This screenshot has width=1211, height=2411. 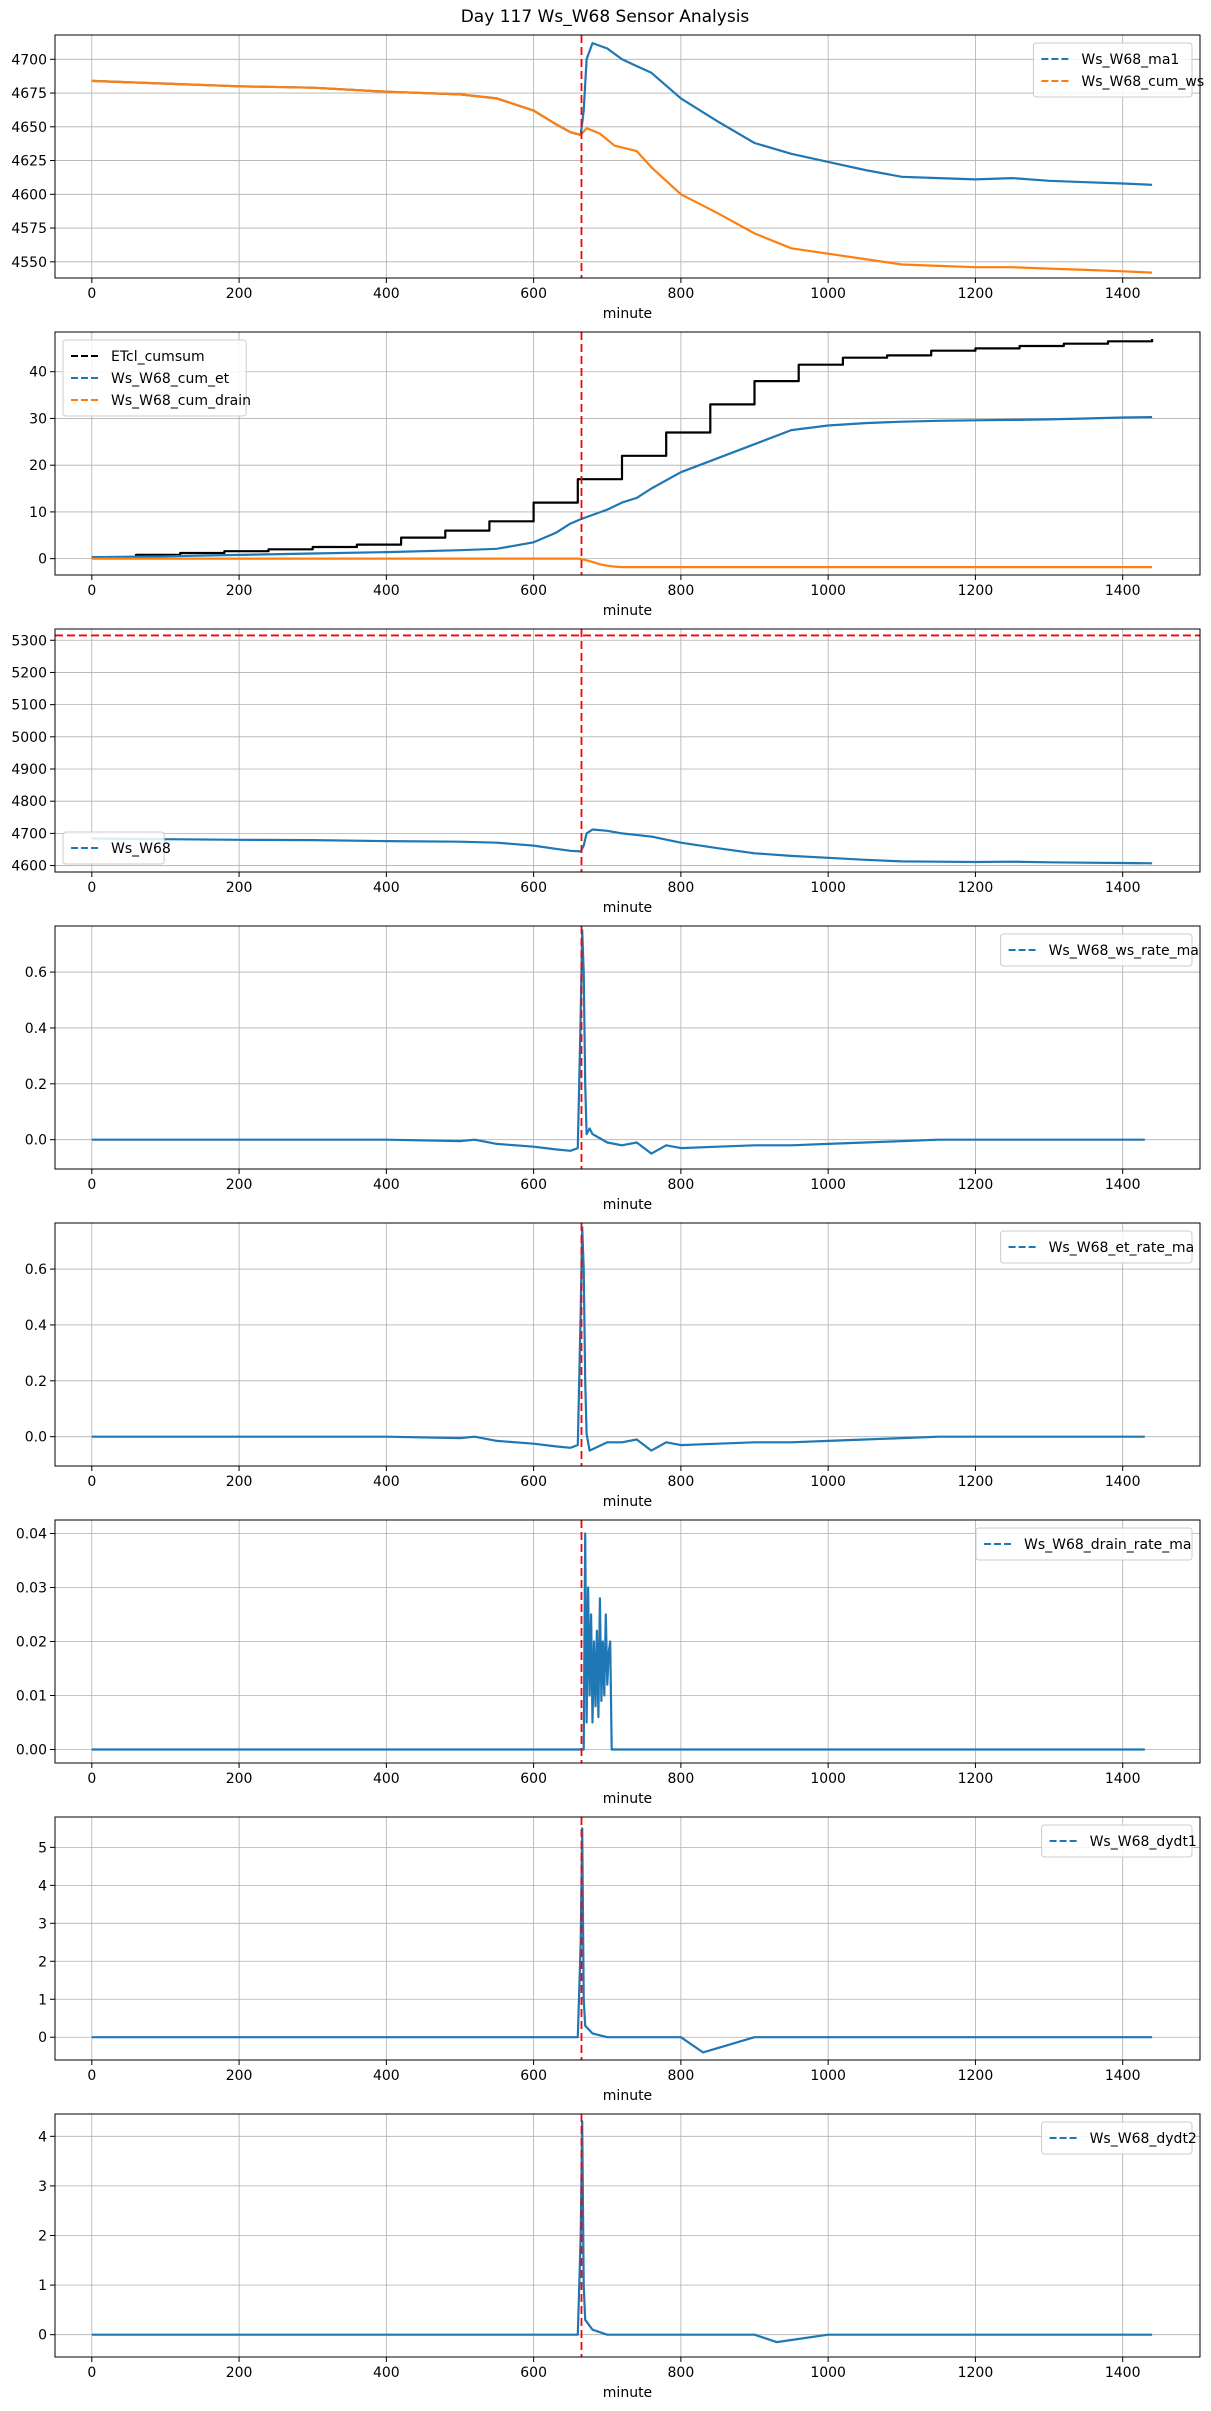 What do you see at coordinates (1107, 1545) in the screenshot?
I see `legend-label: Ws_W68_drain_rate_ma` at bounding box center [1107, 1545].